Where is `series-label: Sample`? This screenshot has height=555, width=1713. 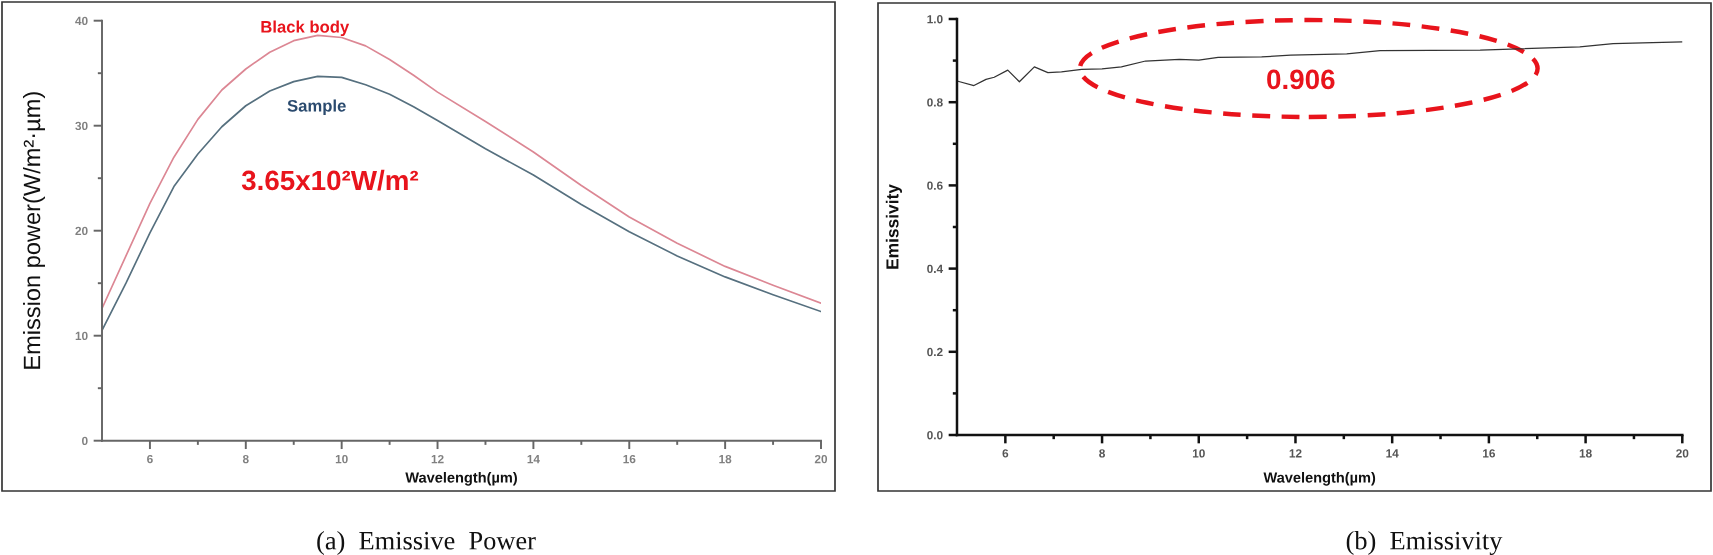 series-label: Sample is located at coordinates (316, 107).